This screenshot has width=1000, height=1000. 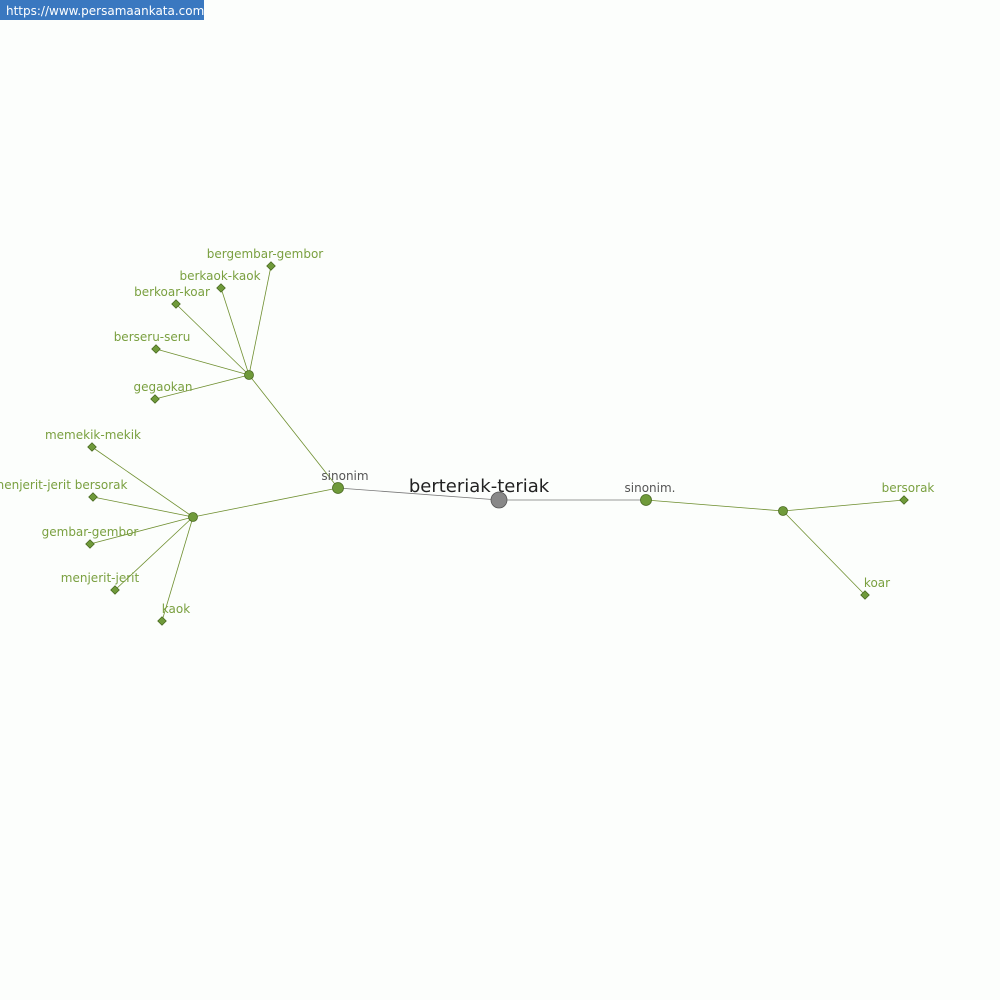 I want to click on relation-label: sinonim., so click(x=650, y=488).